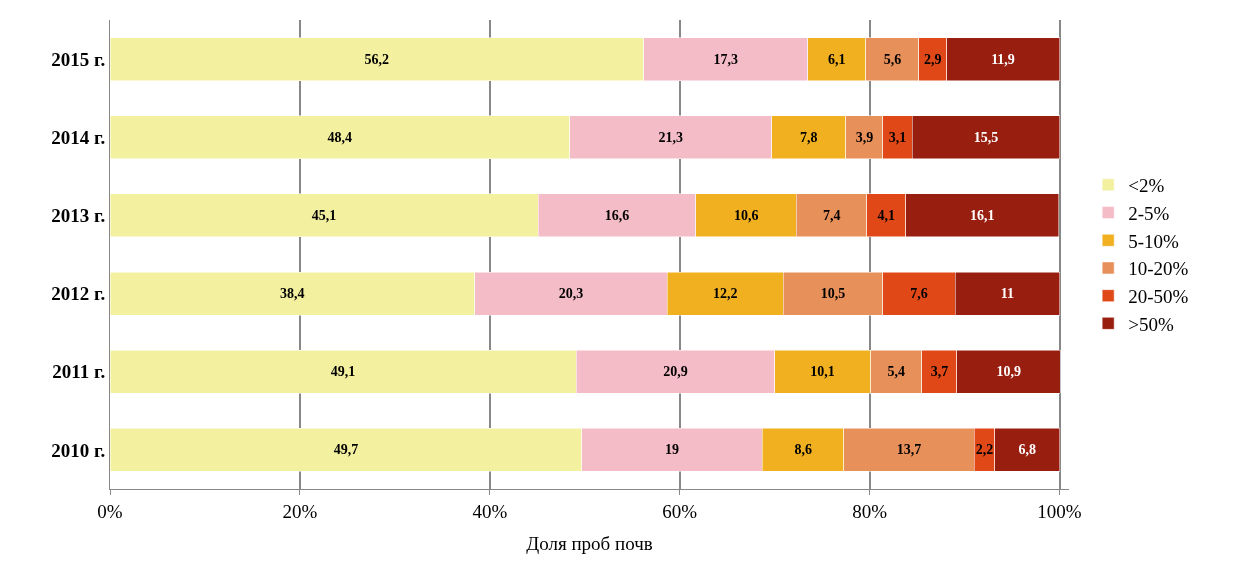 This screenshot has width=1239, height=569. What do you see at coordinates (909, 450) in the screenshot?
I see `data-label: 13,7` at bounding box center [909, 450].